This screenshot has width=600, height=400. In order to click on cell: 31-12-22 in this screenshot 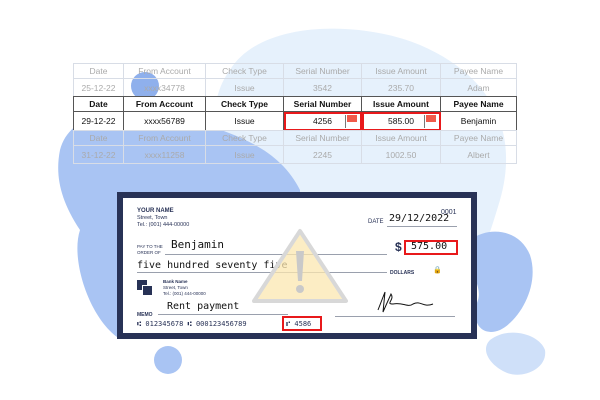, I will do `click(98, 154)`.